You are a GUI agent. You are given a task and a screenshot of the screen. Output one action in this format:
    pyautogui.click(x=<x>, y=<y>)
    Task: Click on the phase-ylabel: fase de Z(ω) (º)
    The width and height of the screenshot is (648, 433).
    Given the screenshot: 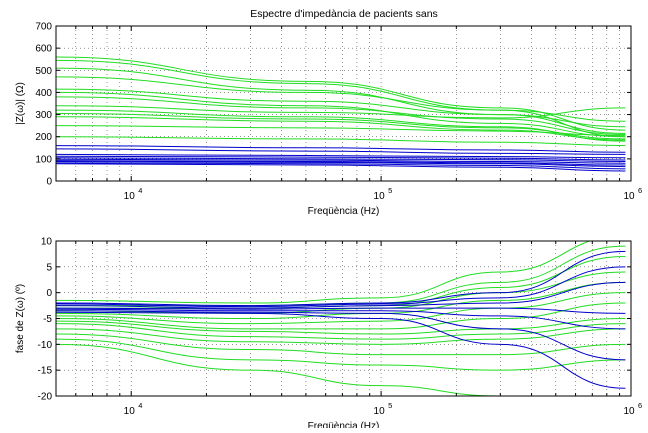 What is the action you would take?
    pyautogui.click(x=20, y=318)
    